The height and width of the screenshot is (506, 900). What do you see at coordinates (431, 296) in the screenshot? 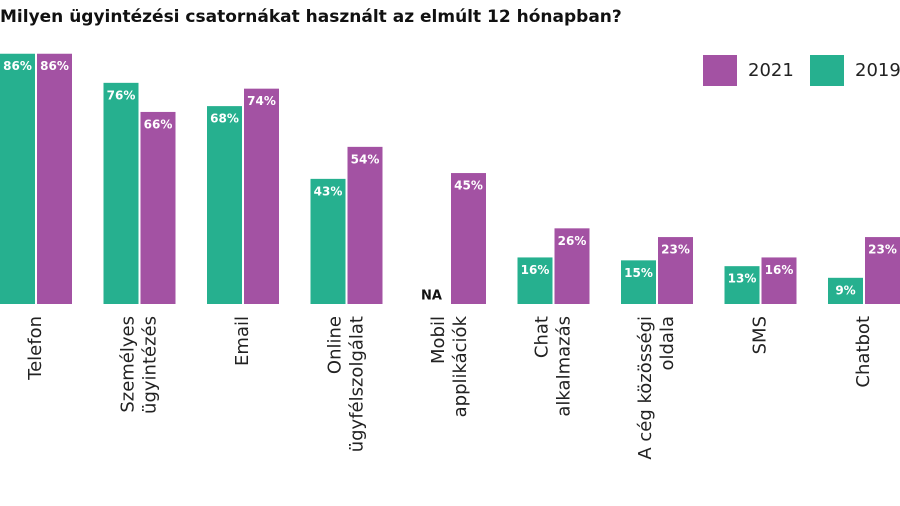
I see `value-label: NA` at bounding box center [431, 296].